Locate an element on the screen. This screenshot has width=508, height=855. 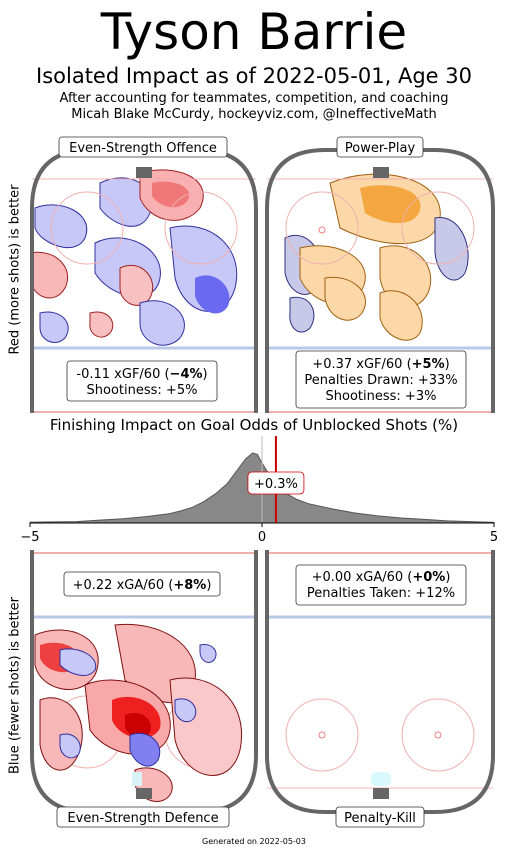
es-offence-label: Even-Strength Offence is located at coordinates (143, 148).